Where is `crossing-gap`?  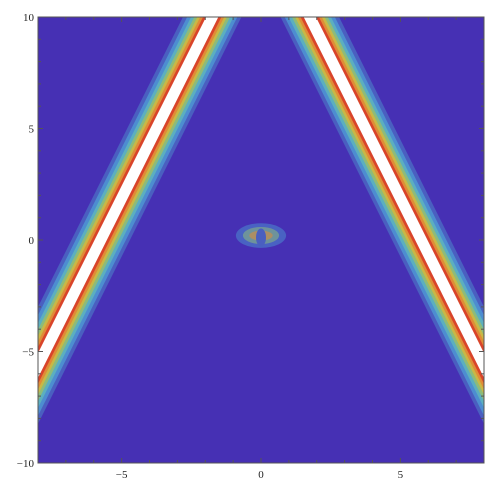
crossing-gap is located at coordinates (261, 237).